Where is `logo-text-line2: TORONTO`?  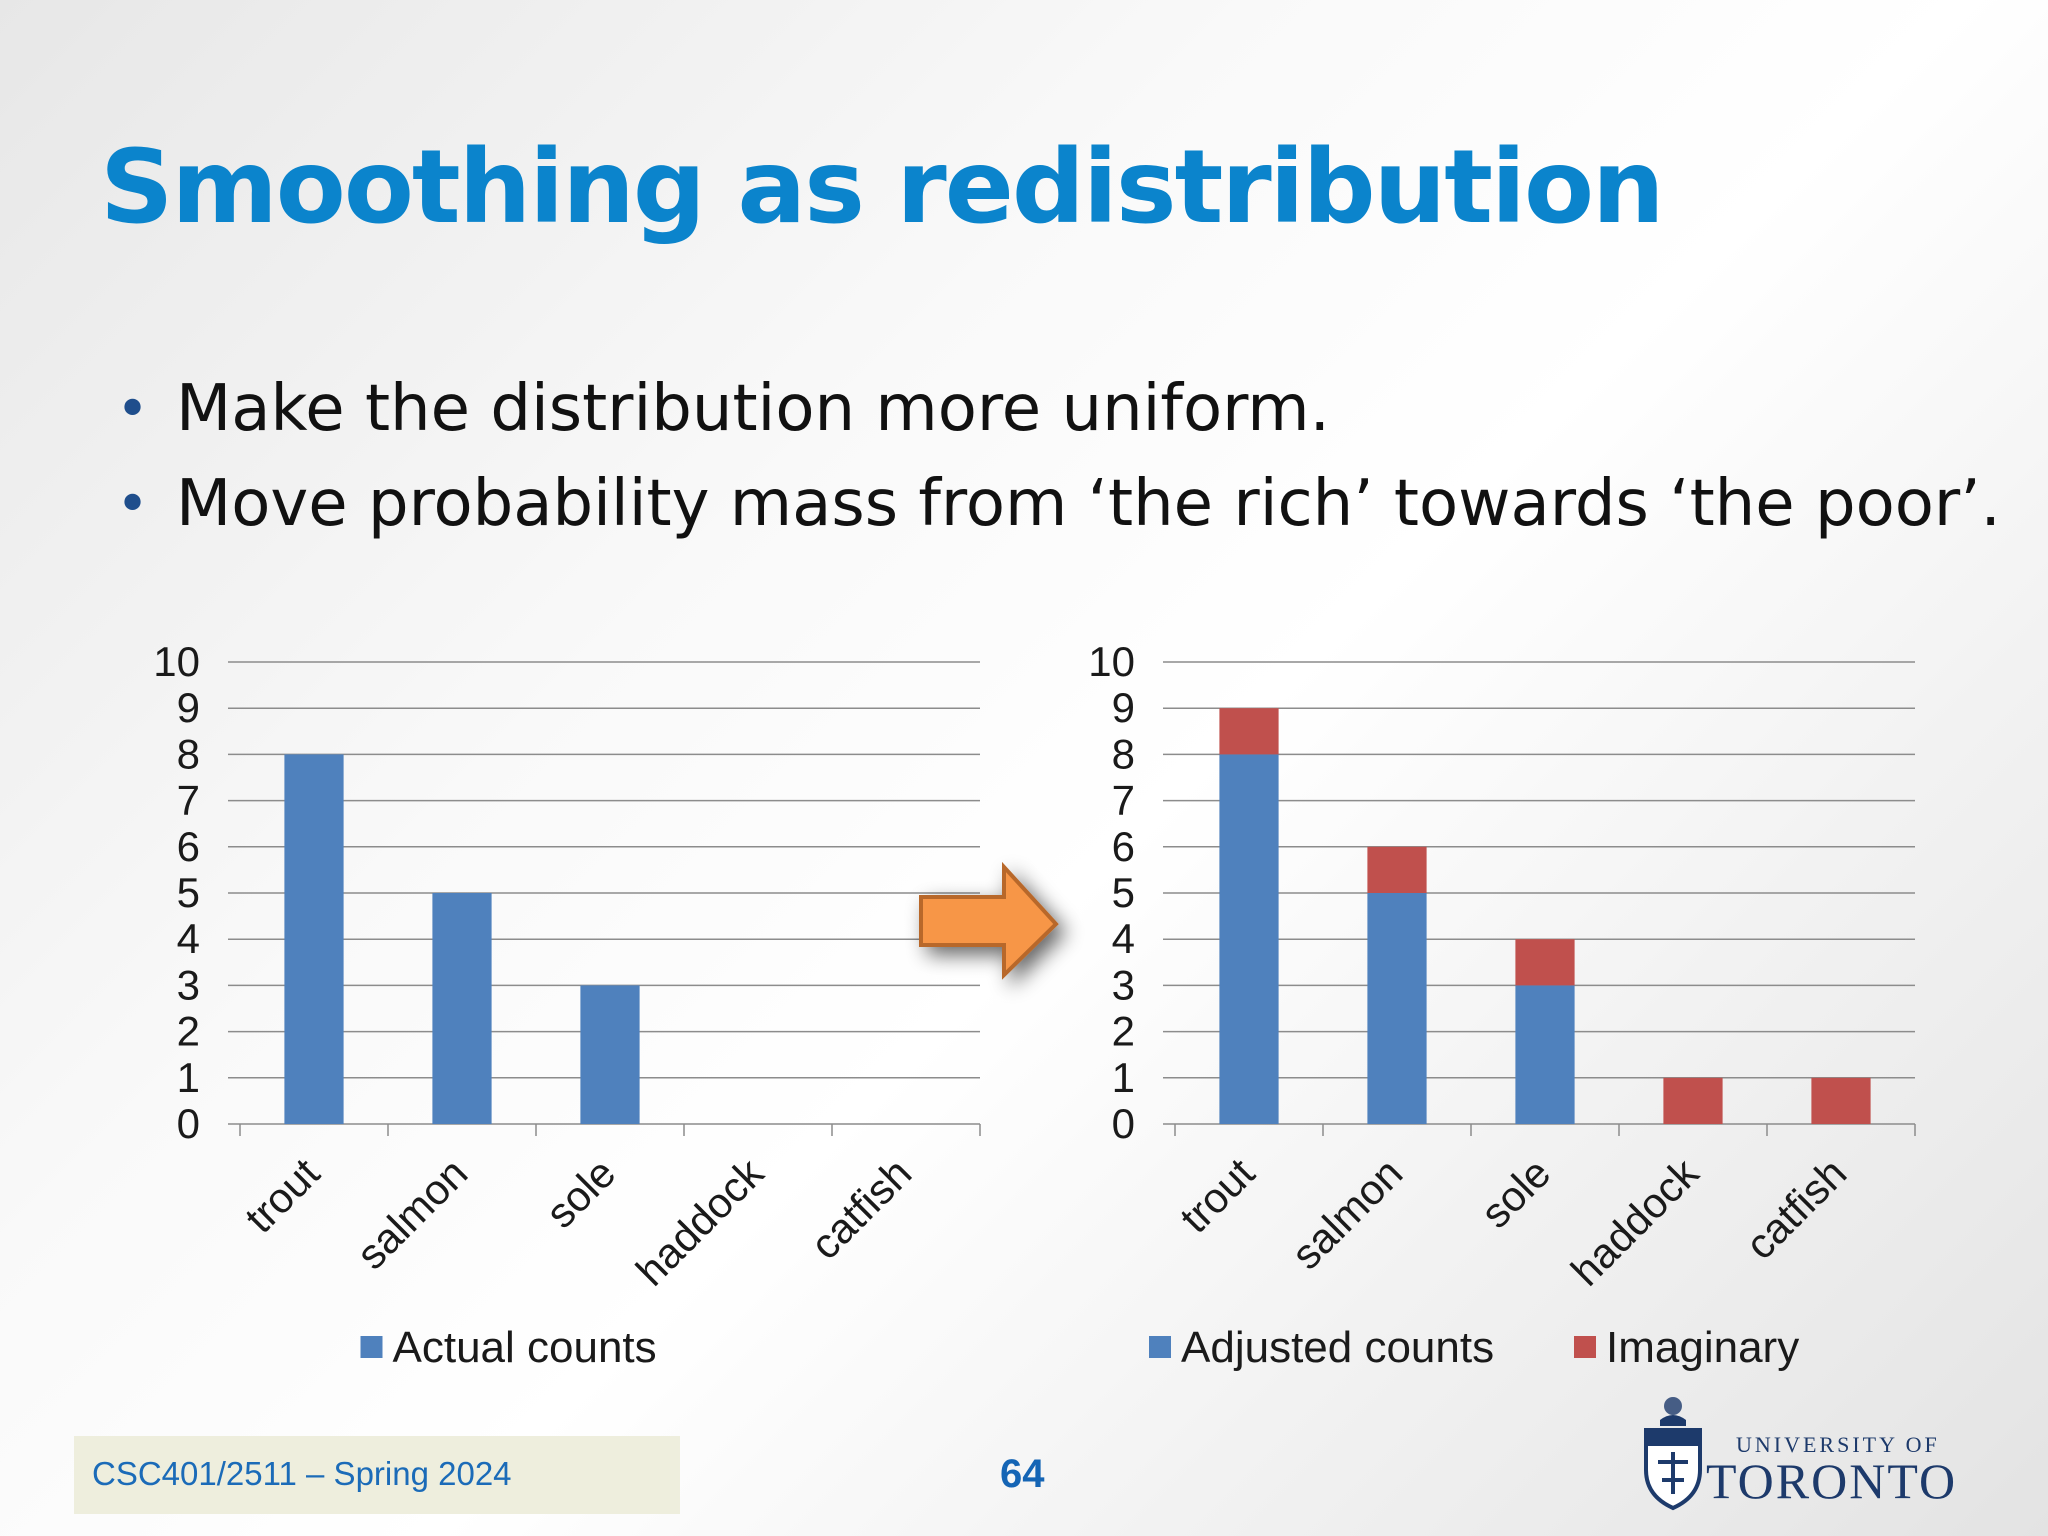 logo-text-line2: TORONTO is located at coordinates (1832, 1481).